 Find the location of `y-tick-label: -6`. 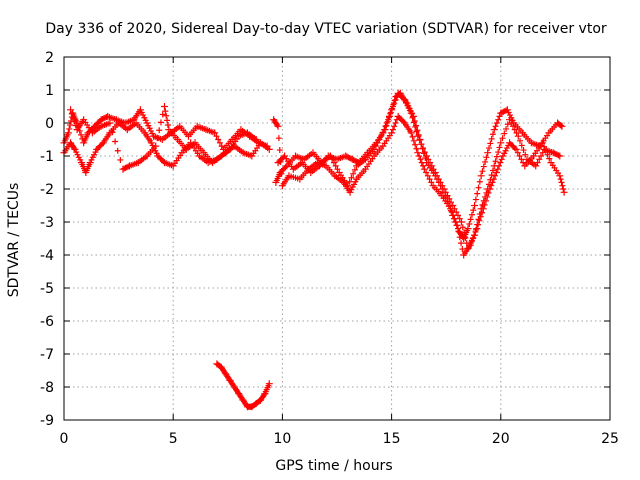

y-tick-label: -6 is located at coordinates (47, 322).